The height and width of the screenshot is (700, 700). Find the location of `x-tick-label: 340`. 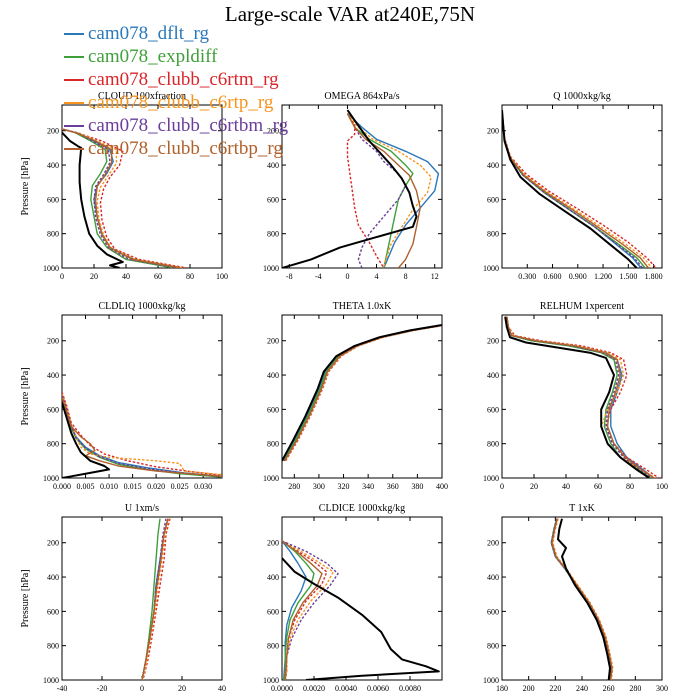

x-tick-label: 340 is located at coordinates (368, 486).